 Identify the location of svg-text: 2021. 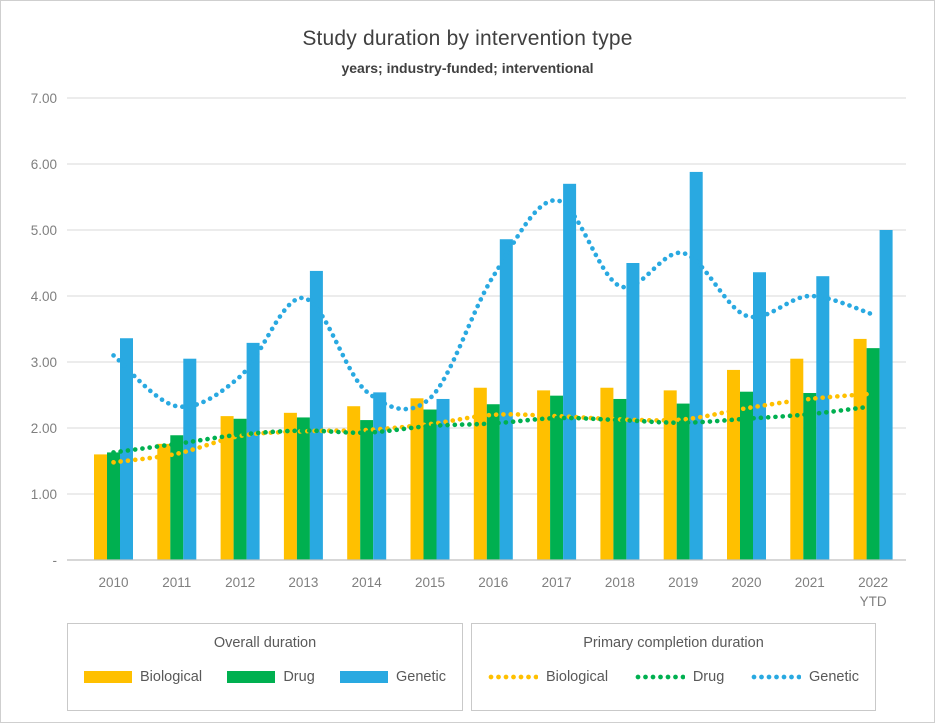
(810, 582).